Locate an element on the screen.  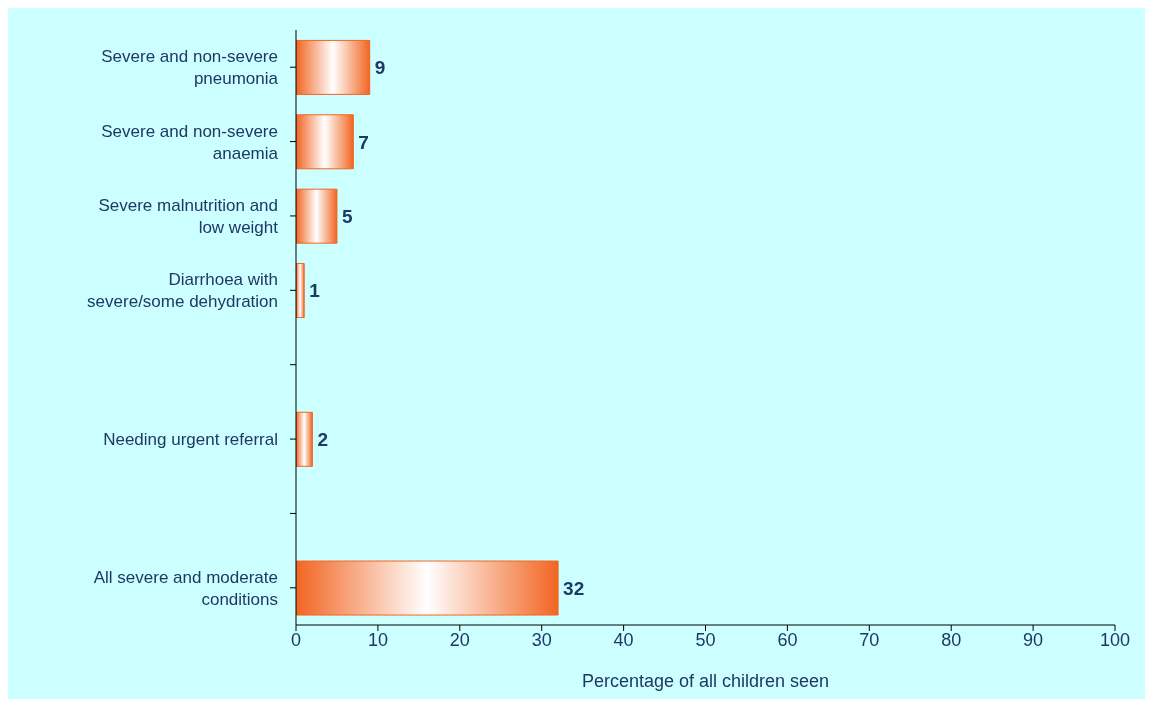
data-label: 32 is located at coordinates (574, 588).